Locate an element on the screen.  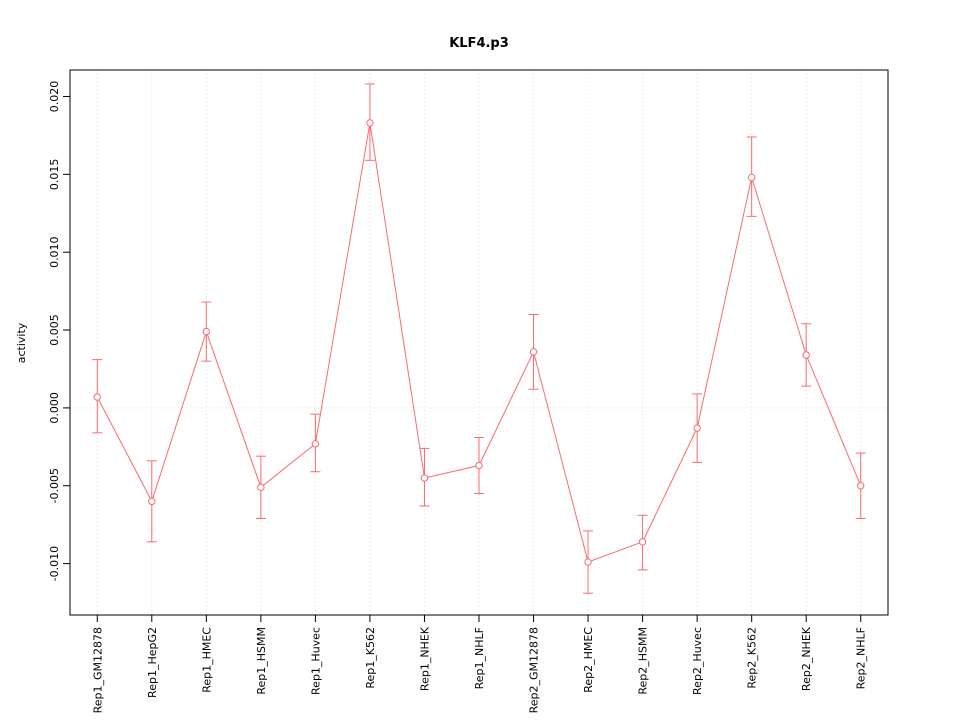
x-tick-label: Rep2_HMEC is located at coordinates (588, 660).